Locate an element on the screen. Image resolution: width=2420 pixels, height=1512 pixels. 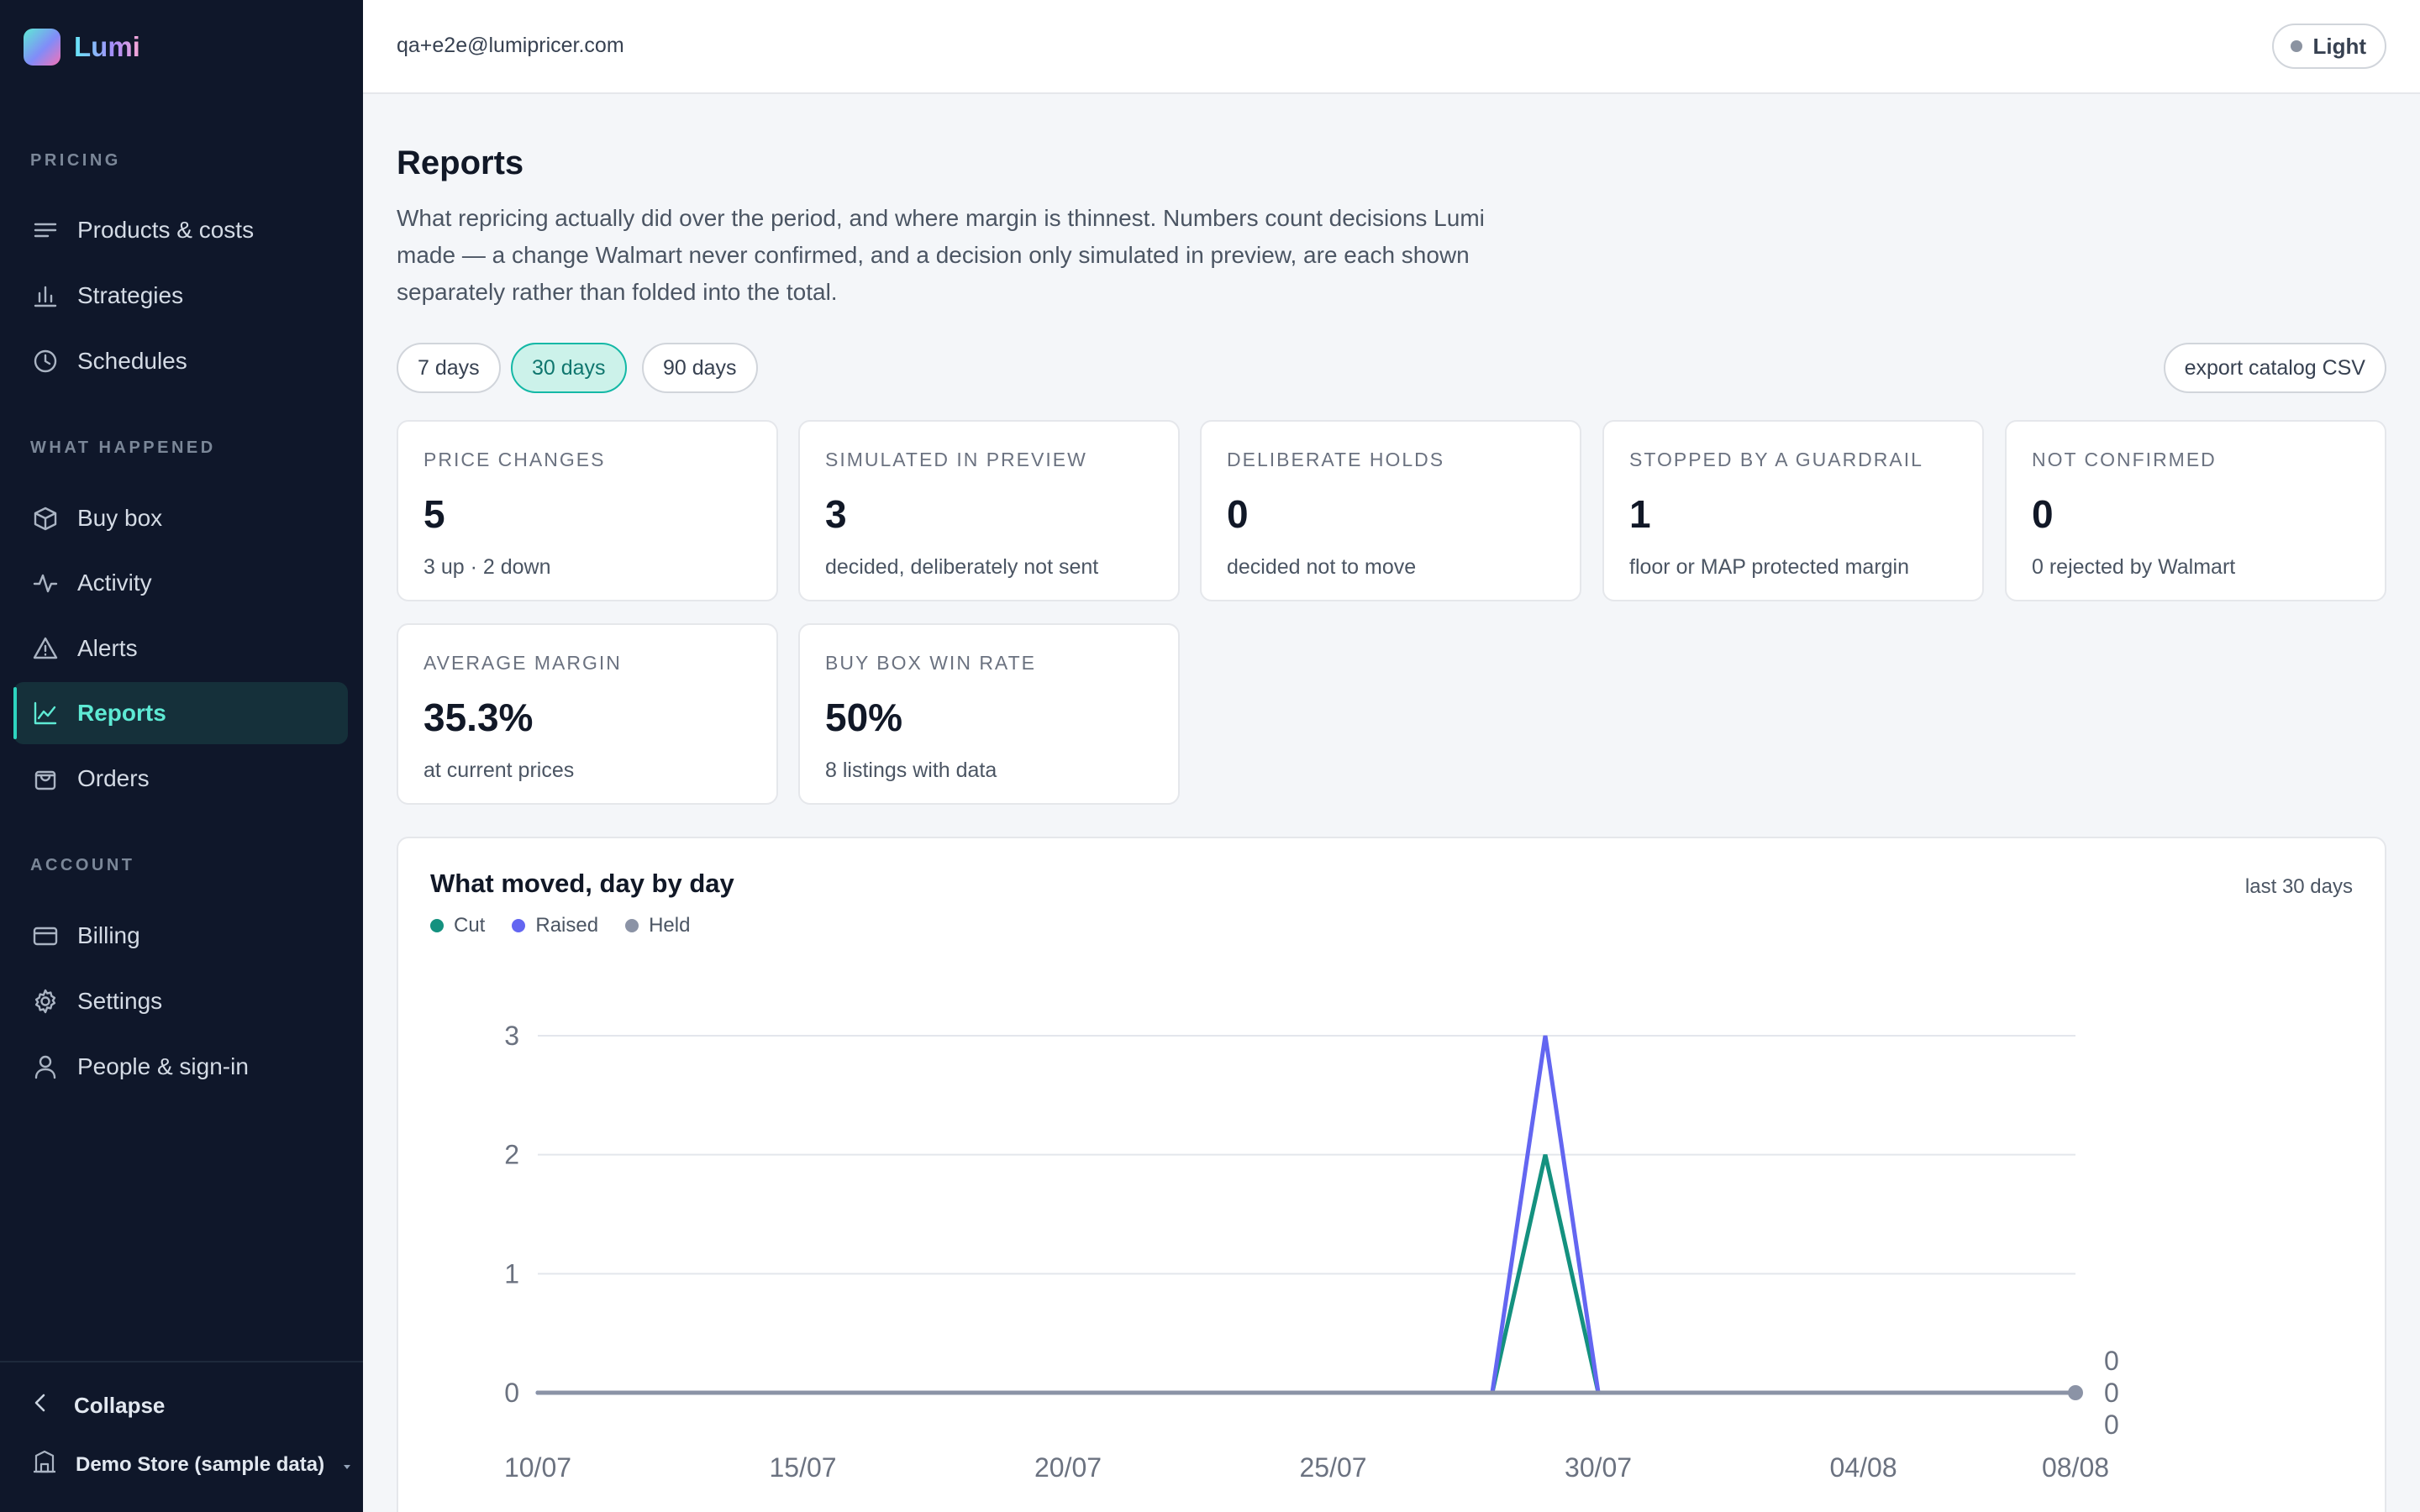
sidebar-item-activity: Activity is located at coordinates (180, 583).